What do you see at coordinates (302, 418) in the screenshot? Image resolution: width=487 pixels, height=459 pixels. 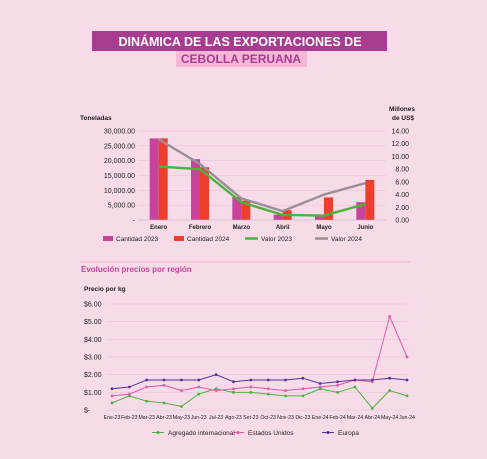 I see `month-label: Dic-23` at bounding box center [302, 418].